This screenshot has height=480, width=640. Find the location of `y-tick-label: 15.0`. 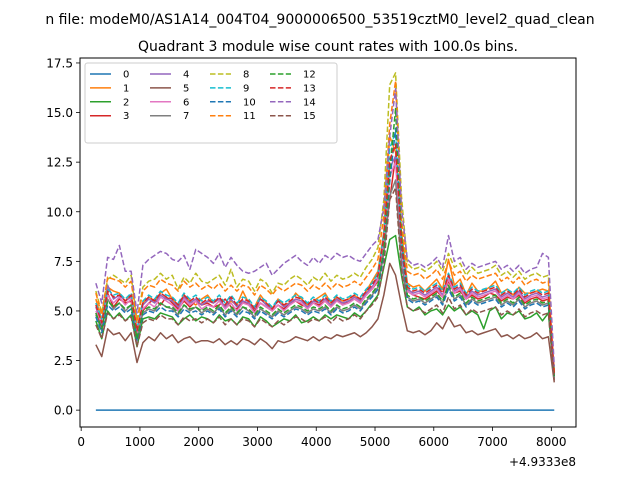

y-tick-label: 15.0 is located at coordinates (59, 113).